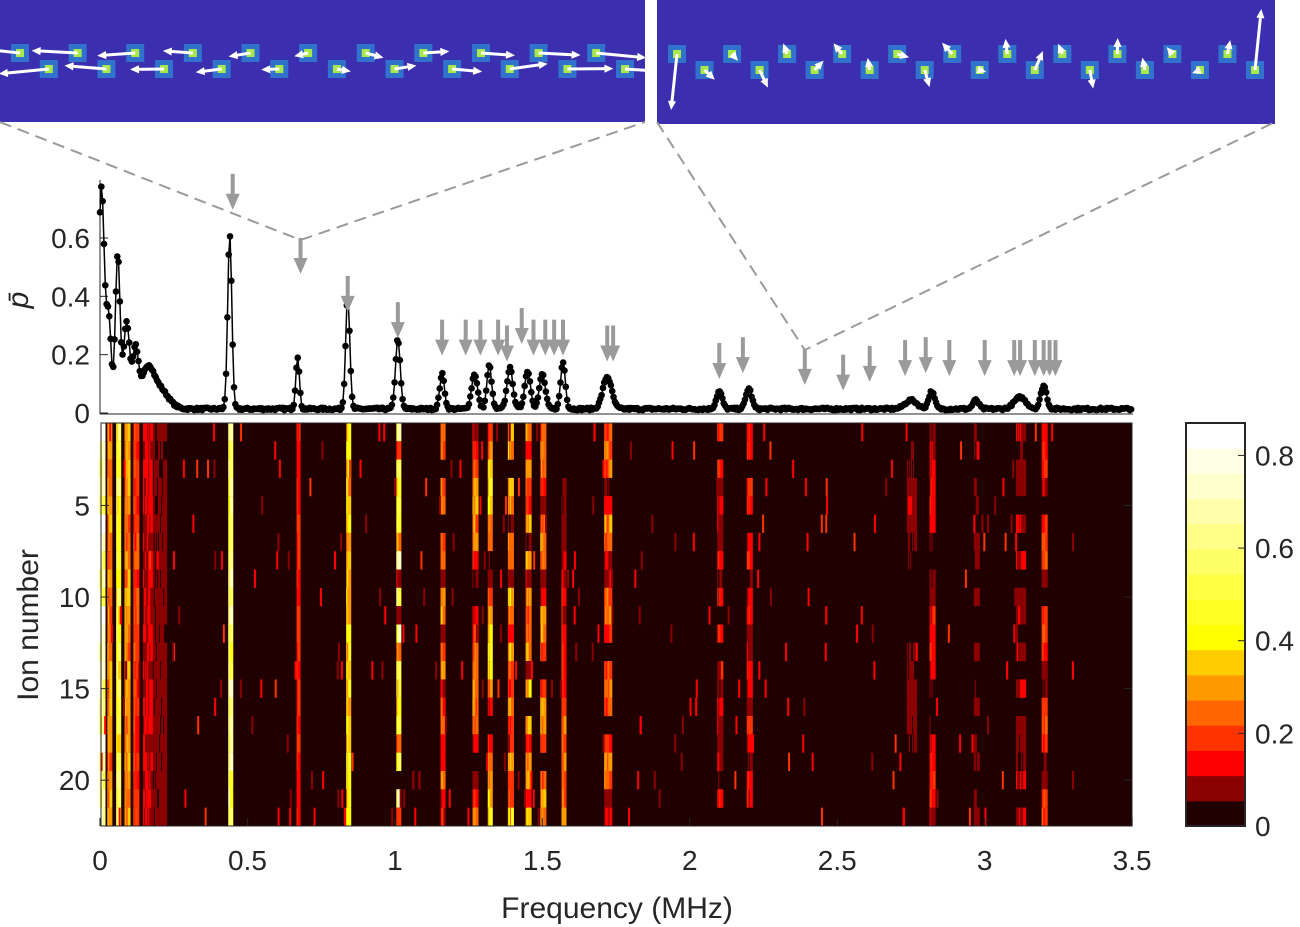 The height and width of the screenshot is (927, 1300). I want to click on displacement-arrow, so click(556, 54).